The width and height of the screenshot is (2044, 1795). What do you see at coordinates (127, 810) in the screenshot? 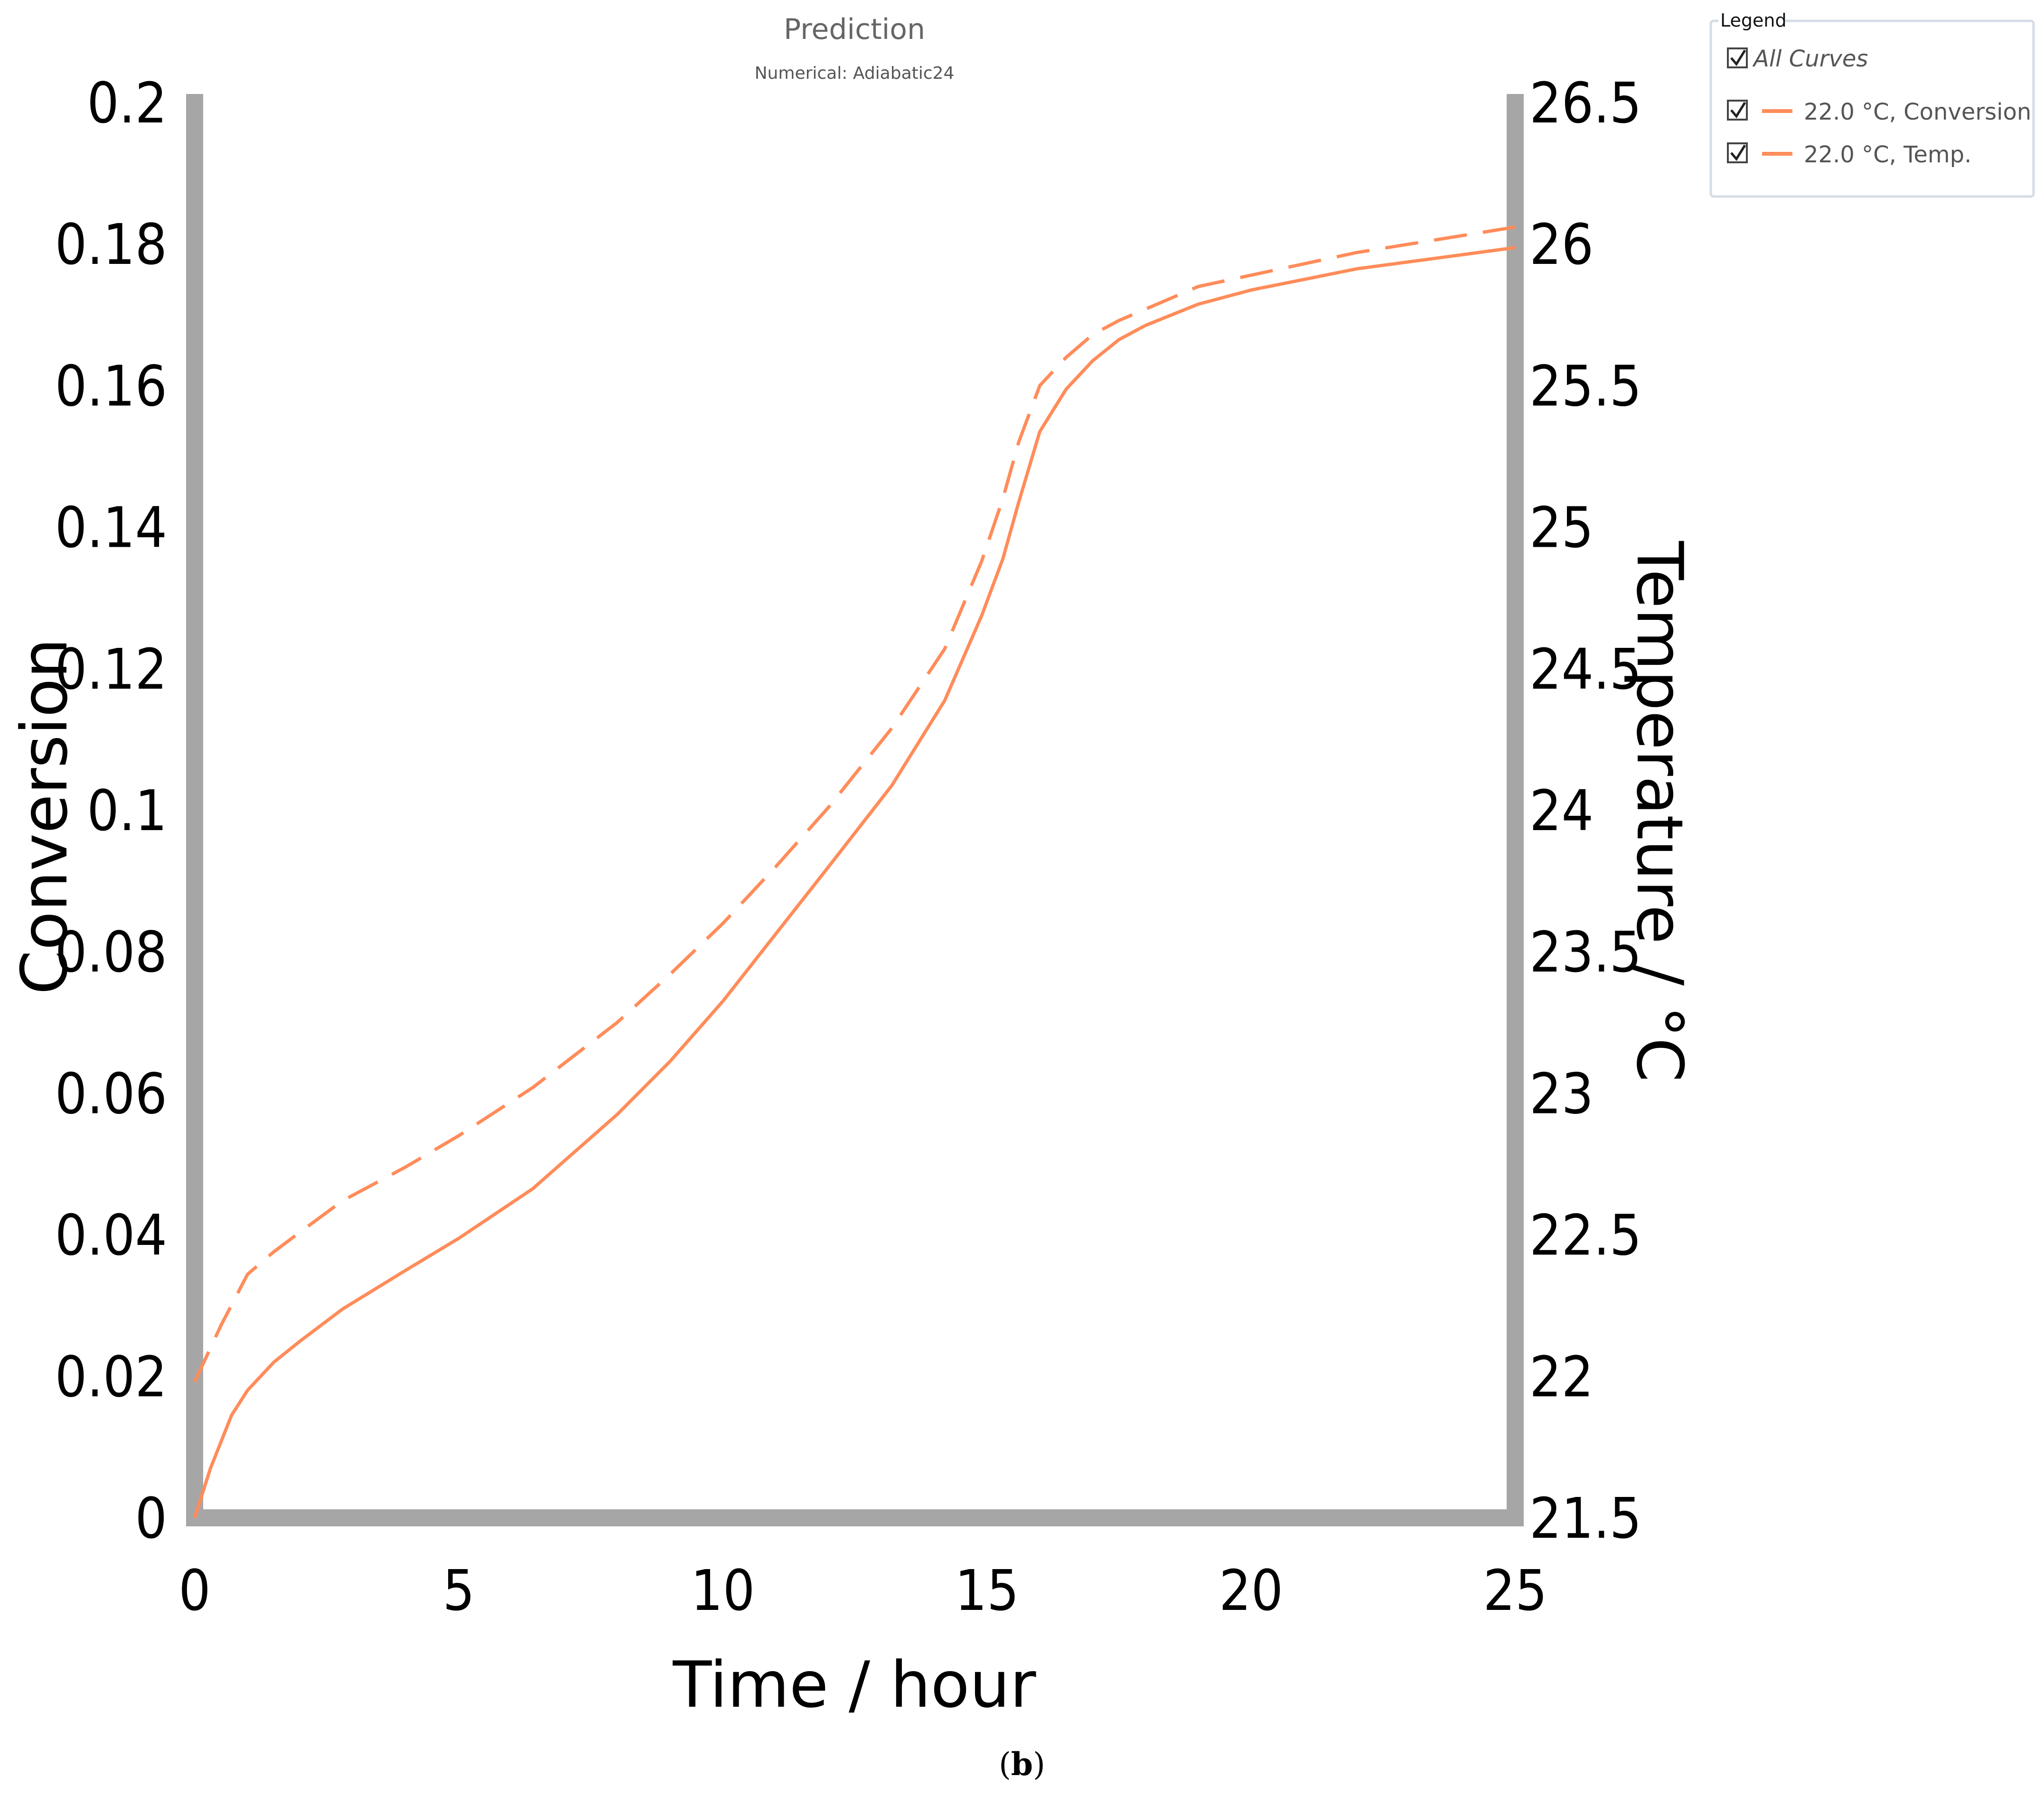
I see `left-axis-tick-label: 0.1` at bounding box center [127, 810].